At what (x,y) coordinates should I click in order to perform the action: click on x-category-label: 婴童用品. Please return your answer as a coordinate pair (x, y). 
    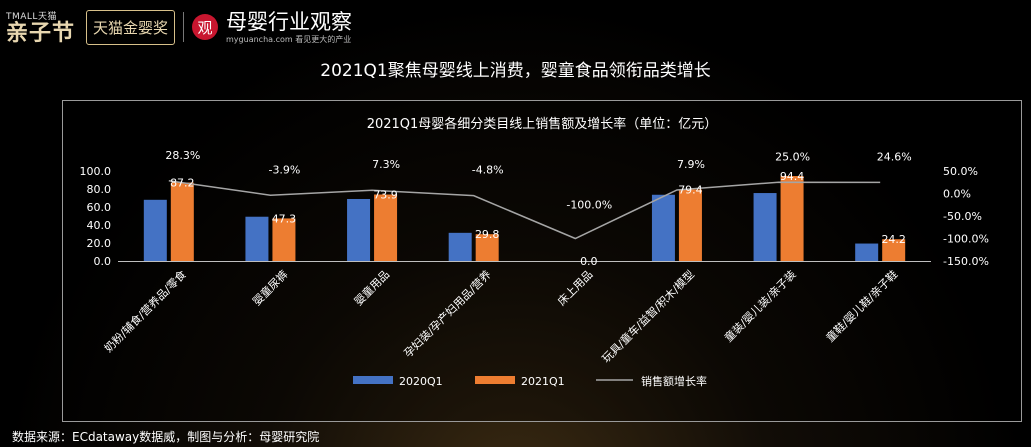
    Looking at the image, I should click on (371, 287).